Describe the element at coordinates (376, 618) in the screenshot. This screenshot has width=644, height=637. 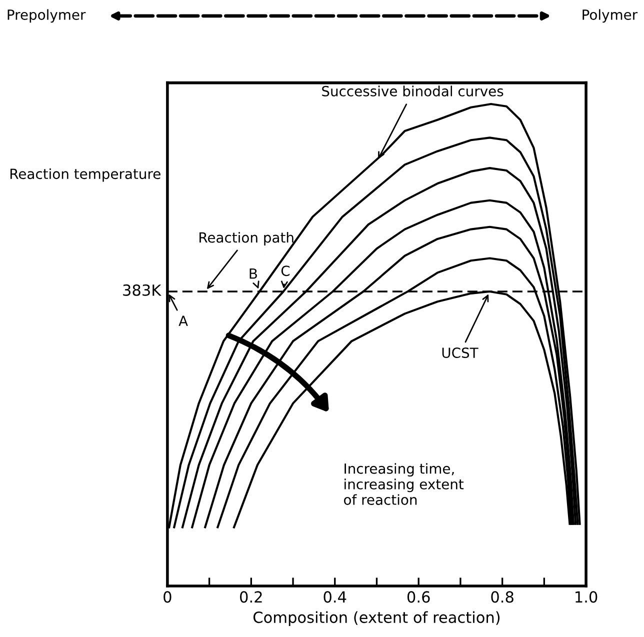
I see `x-axis-title: Composition (extent of reaction)` at that location.